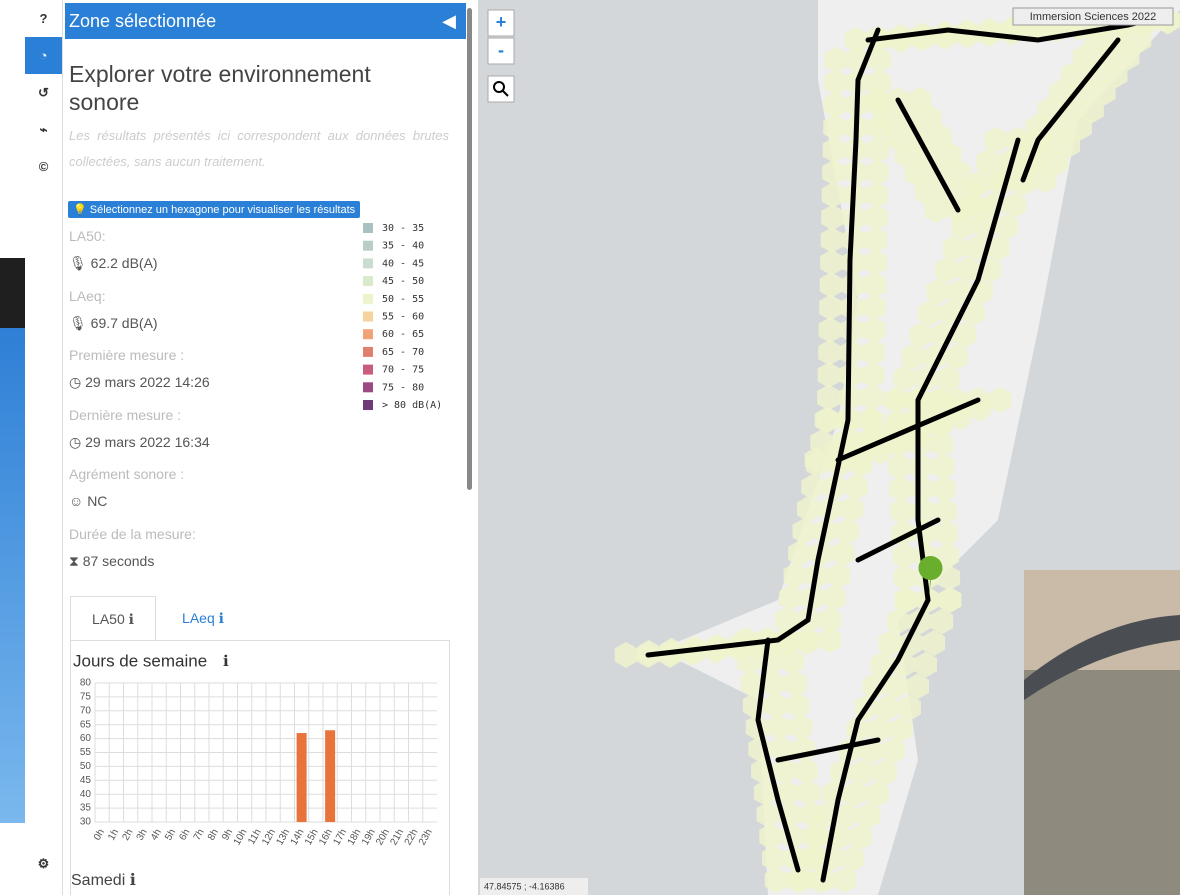 The image size is (1180, 895). Describe the element at coordinates (469, 249) in the screenshot. I see `scrollbar` at that location.